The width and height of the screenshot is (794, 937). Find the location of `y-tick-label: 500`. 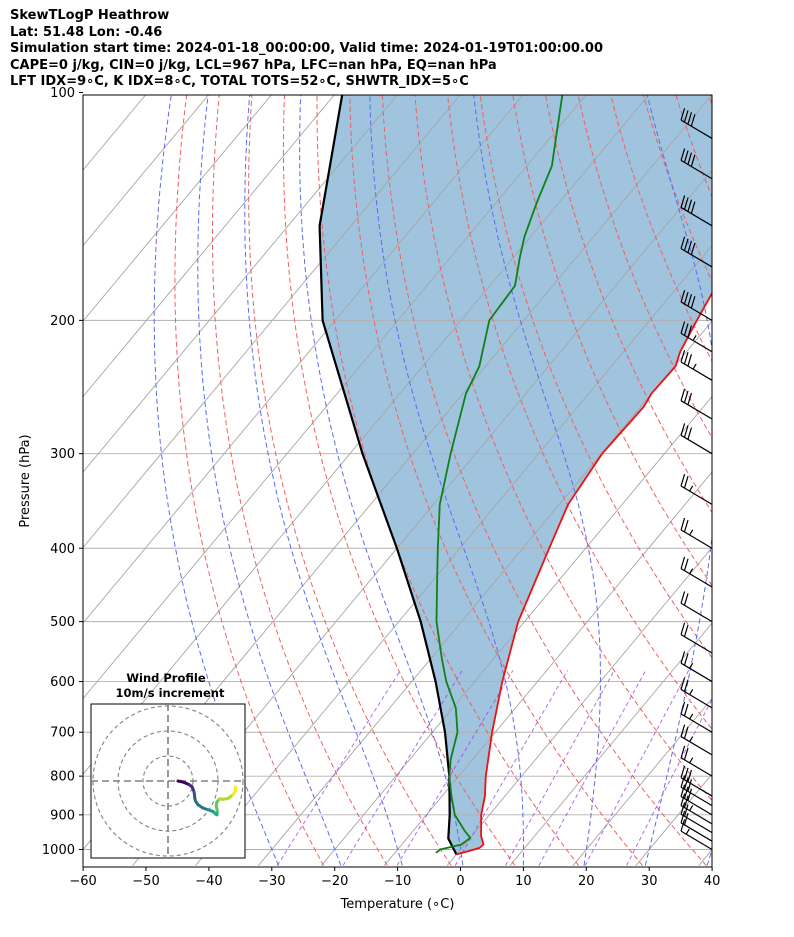

y-tick-label: 500 is located at coordinates (62, 622).